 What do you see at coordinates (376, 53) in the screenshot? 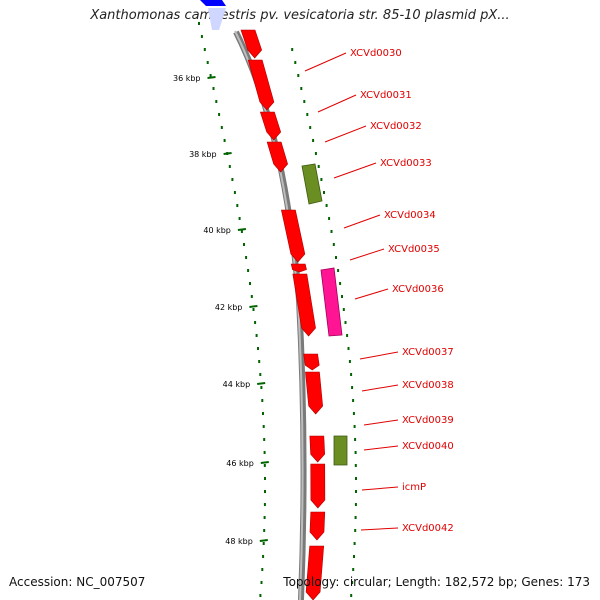
I see `gene-label-xcvd0030: XCVd0030` at bounding box center [376, 53].